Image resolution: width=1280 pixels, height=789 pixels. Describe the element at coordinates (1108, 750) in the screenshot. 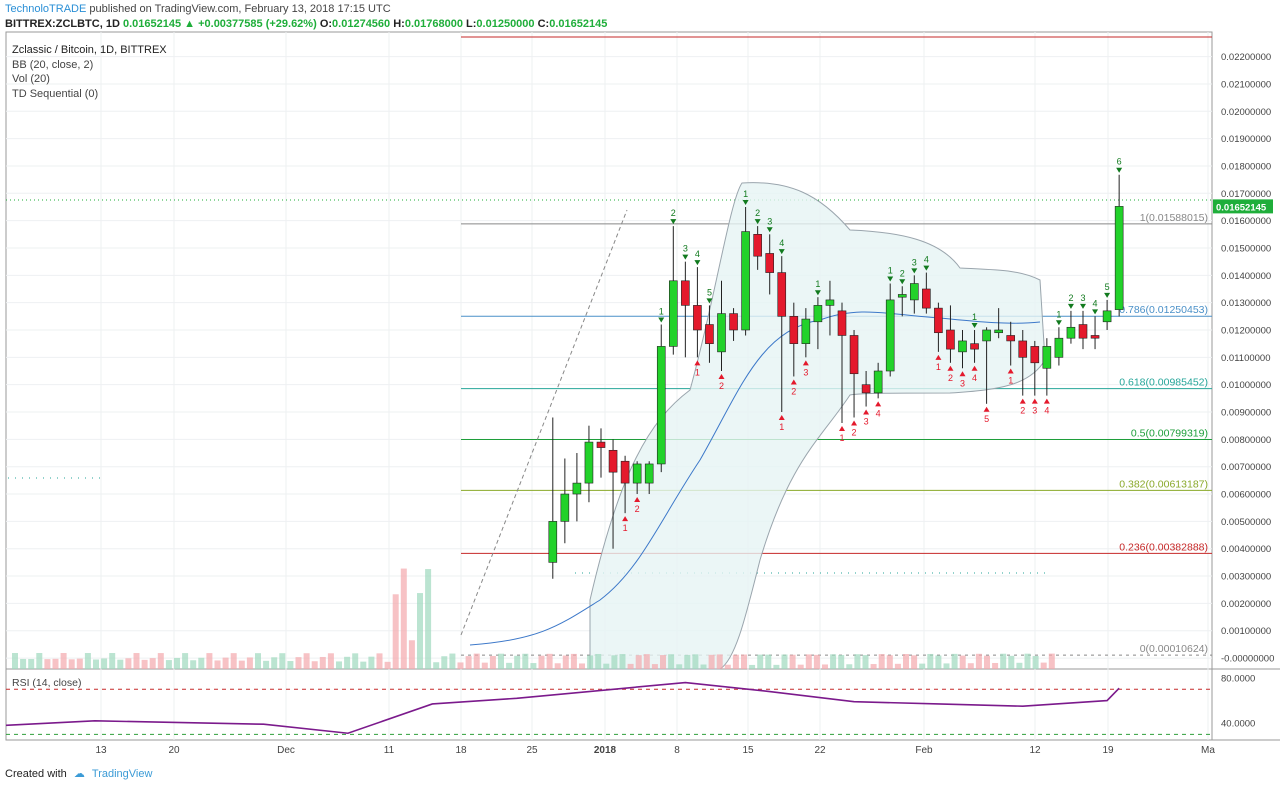

I see `x-tick-label: 19` at that location.